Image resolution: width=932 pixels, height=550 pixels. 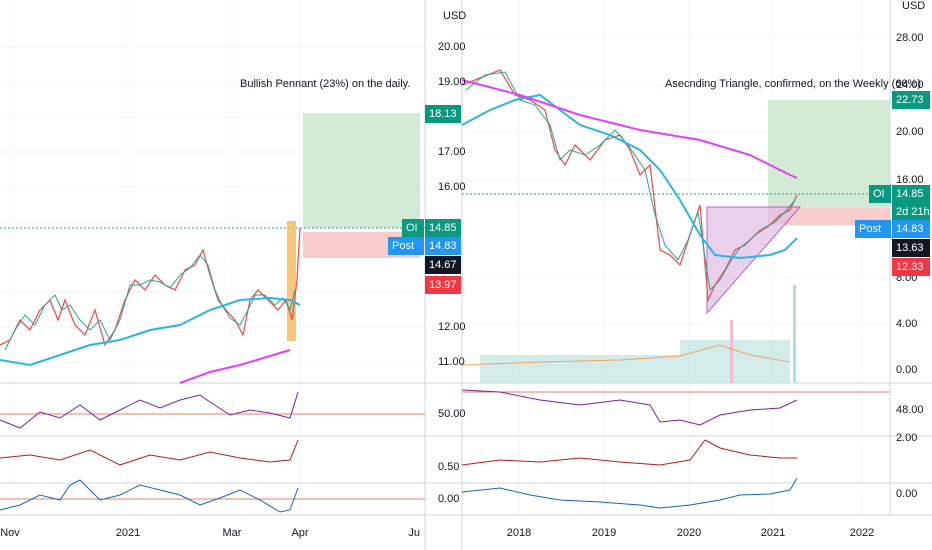 I want to click on price-tag: 13.97, so click(x=443, y=285).